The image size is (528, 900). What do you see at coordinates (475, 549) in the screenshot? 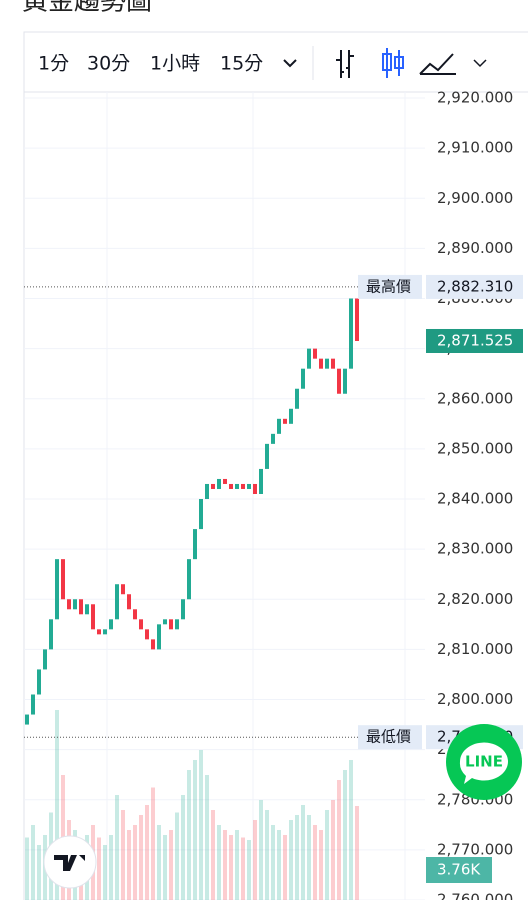
I see `y-tick-label: 2,830.000` at bounding box center [475, 549].